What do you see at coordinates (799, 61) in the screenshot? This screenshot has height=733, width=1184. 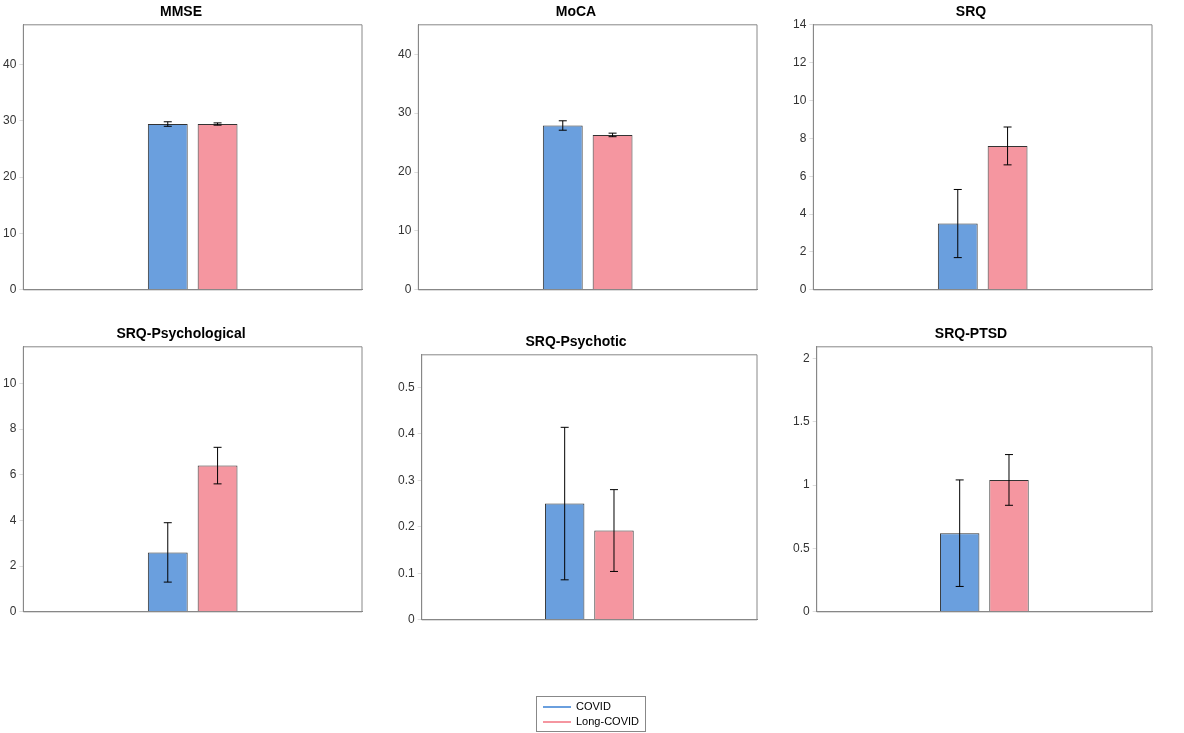 I see `y-tick-label: 12` at bounding box center [799, 61].